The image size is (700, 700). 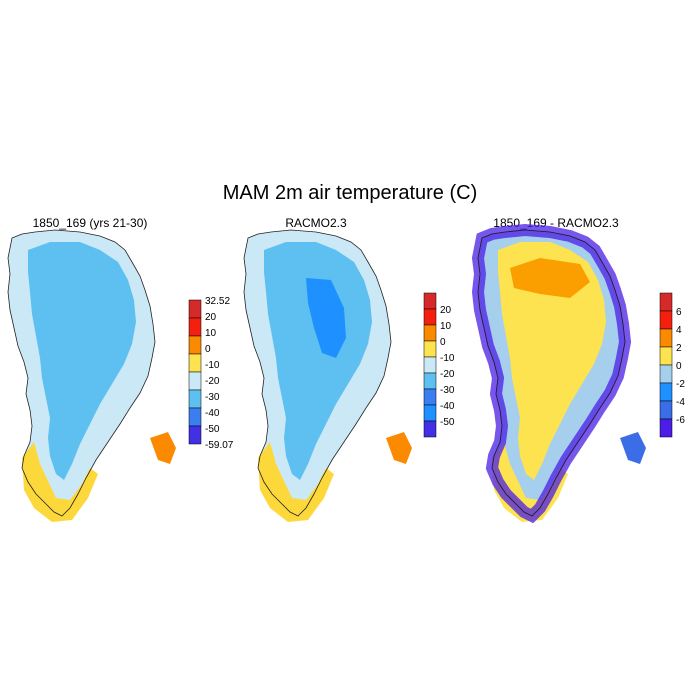 I want to click on colorbar-3: 6 4 2 0 -2 -4 -6, so click(x=672, y=365).